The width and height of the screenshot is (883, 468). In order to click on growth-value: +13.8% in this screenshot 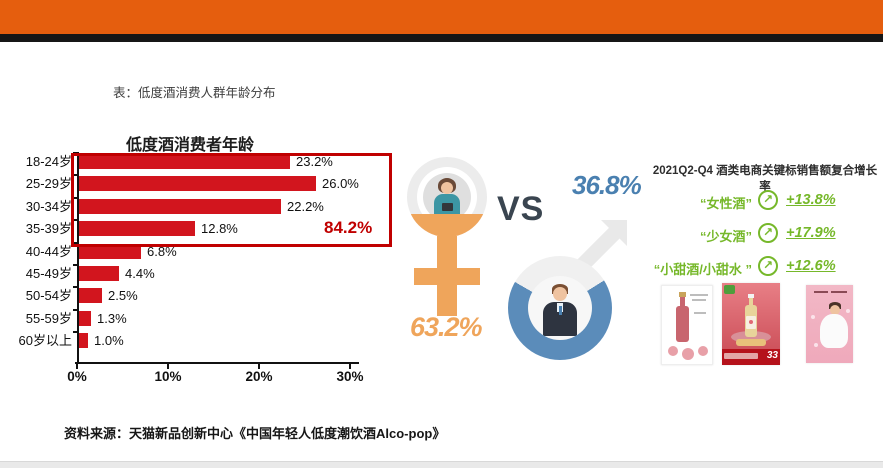, I will do `click(811, 200)`.